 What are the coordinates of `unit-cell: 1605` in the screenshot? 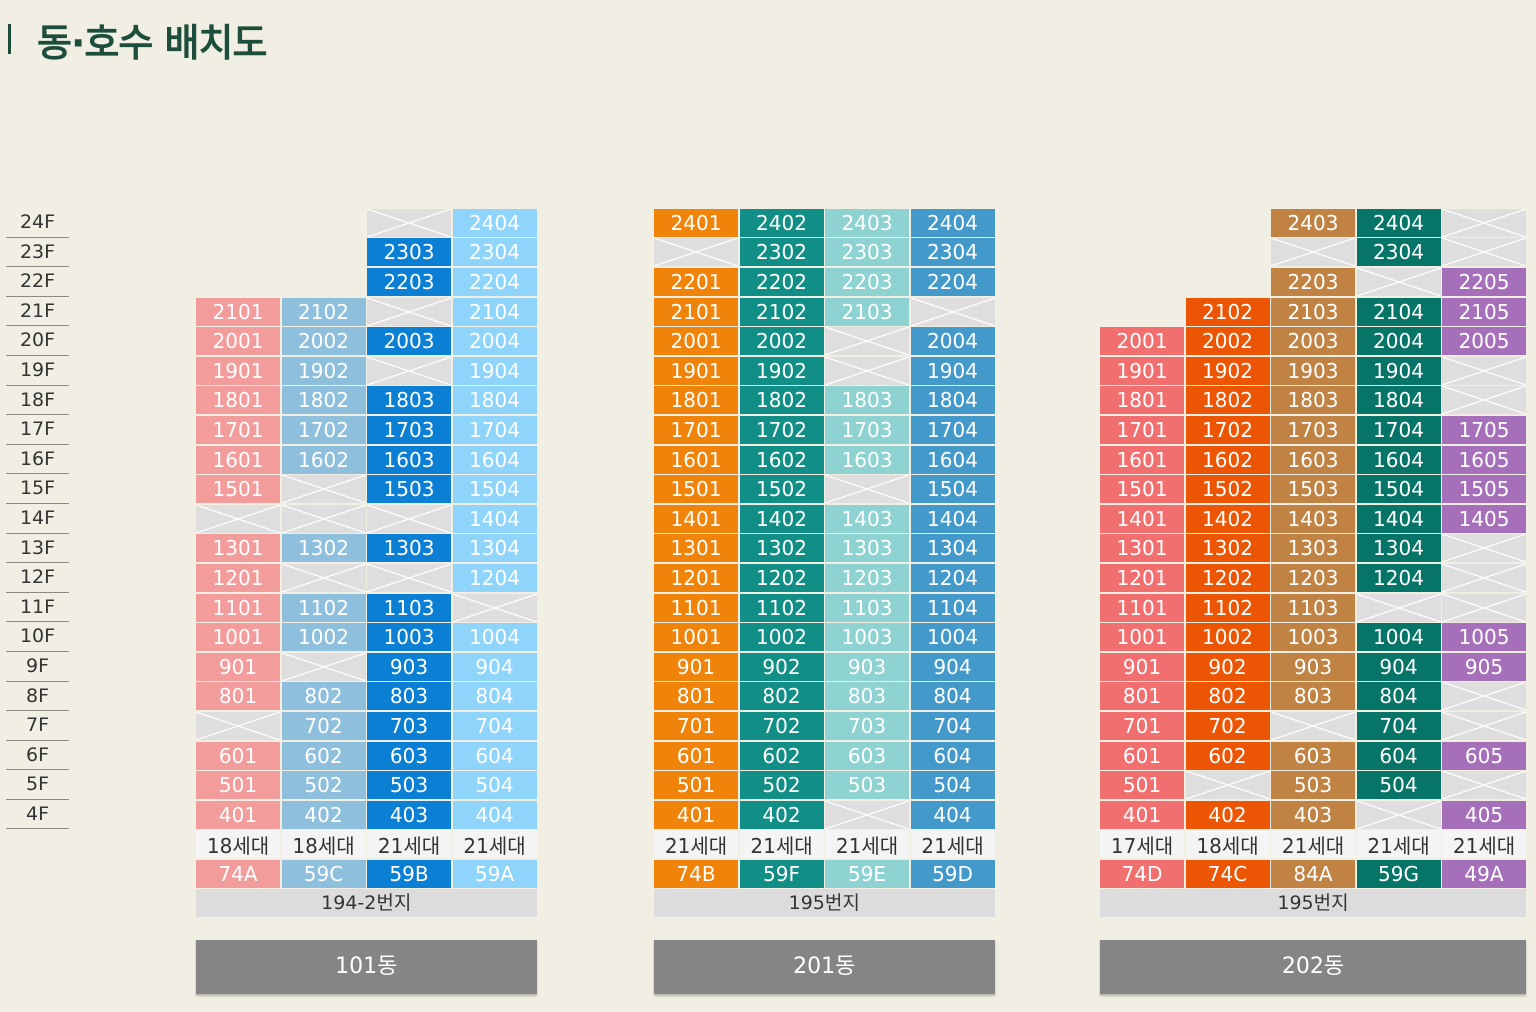 It's located at (1484, 459).